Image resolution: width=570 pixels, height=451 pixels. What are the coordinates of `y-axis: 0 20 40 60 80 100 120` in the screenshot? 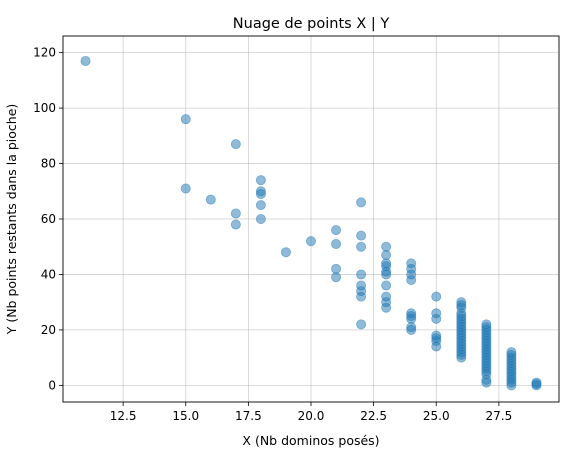 It's located at (48, 219).